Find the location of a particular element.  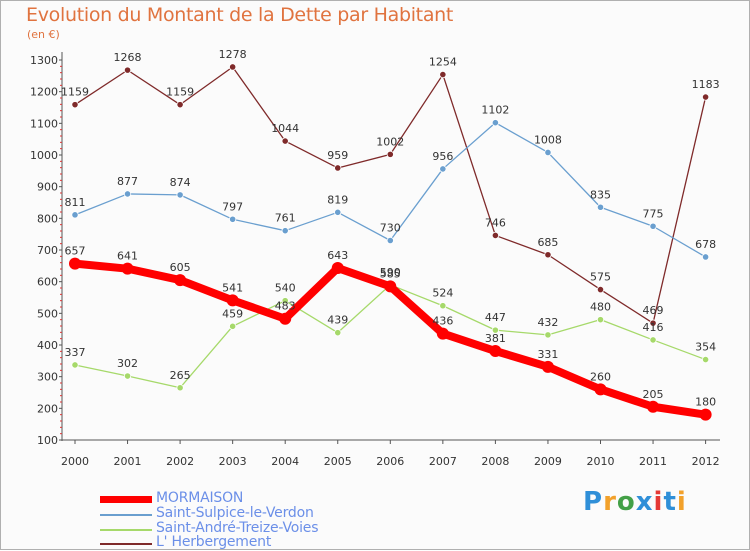

data-label: 354 is located at coordinates (705, 347).